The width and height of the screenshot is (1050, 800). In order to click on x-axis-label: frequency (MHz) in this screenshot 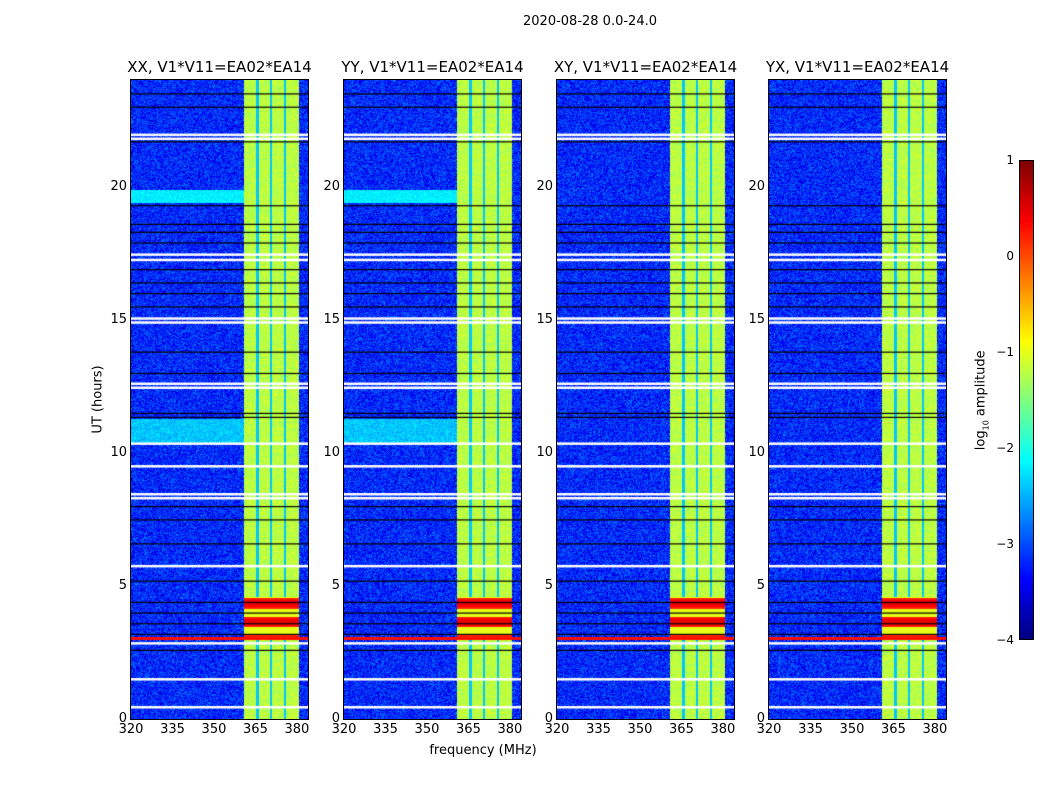, I will do `click(483, 750)`.